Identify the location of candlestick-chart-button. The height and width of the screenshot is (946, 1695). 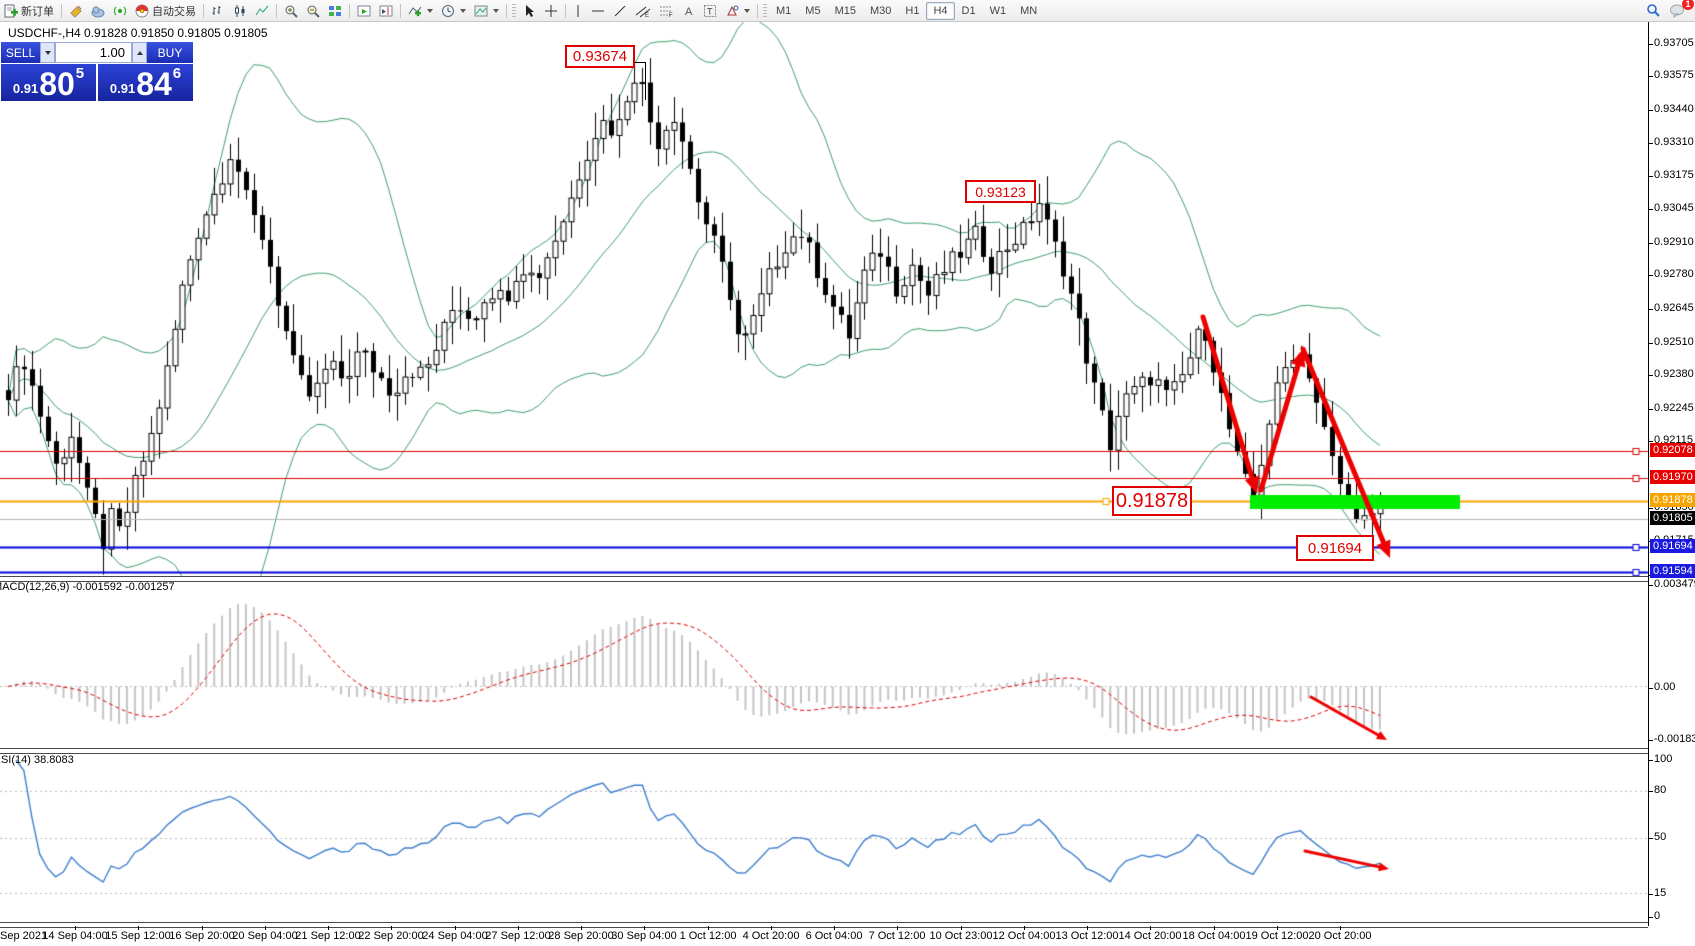
(240, 11).